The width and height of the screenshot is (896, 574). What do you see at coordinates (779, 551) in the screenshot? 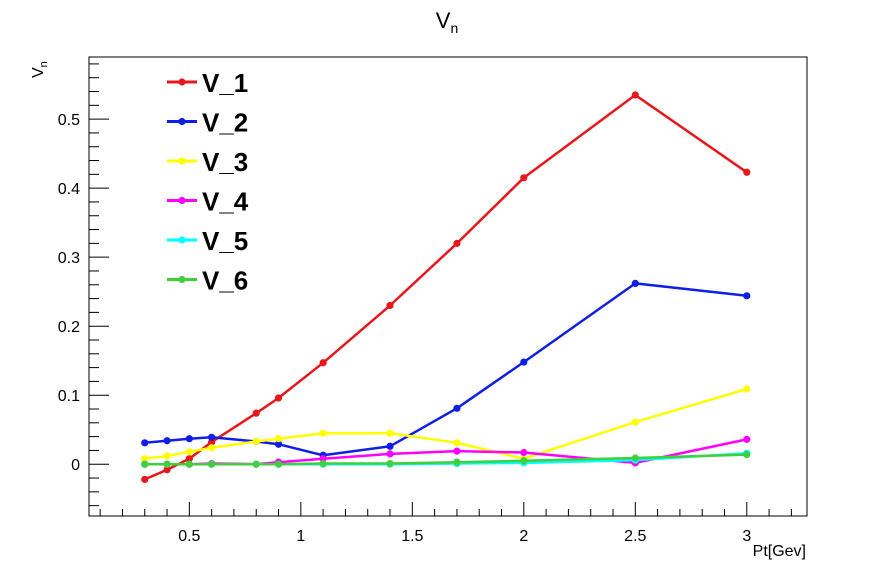
I see `x-axis-label: Pt[Gev]` at bounding box center [779, 551].